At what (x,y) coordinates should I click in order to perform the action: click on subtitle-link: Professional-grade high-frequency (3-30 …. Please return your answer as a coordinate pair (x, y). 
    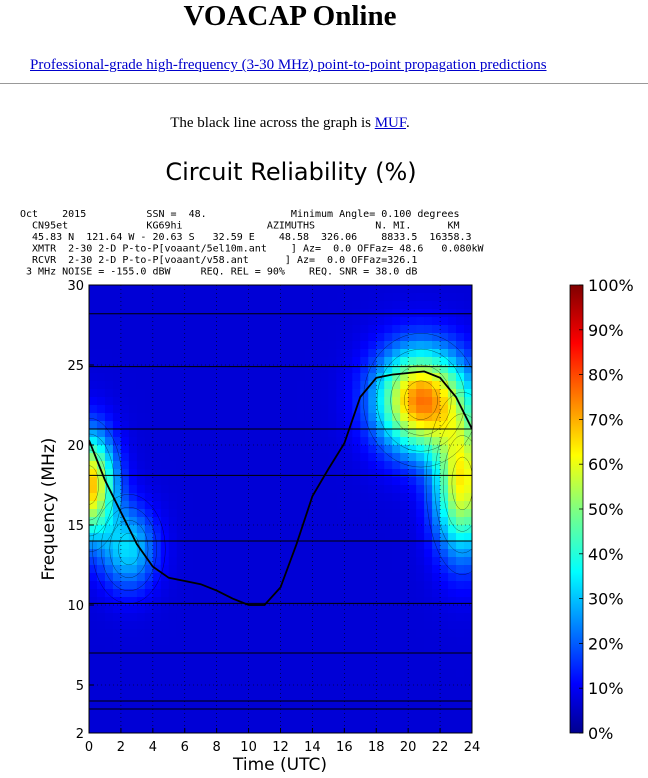
    Looking at the image, I should click on (288, 65).